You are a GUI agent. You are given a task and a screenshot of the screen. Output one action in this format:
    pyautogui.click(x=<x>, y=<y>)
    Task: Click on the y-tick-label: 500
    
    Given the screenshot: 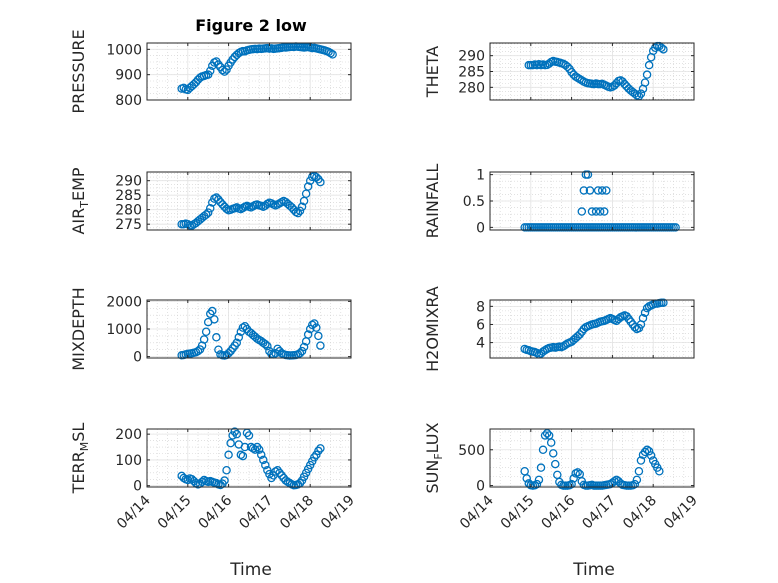 What is the action you would take?
    pyautogui.click(x=471, y=451)
    